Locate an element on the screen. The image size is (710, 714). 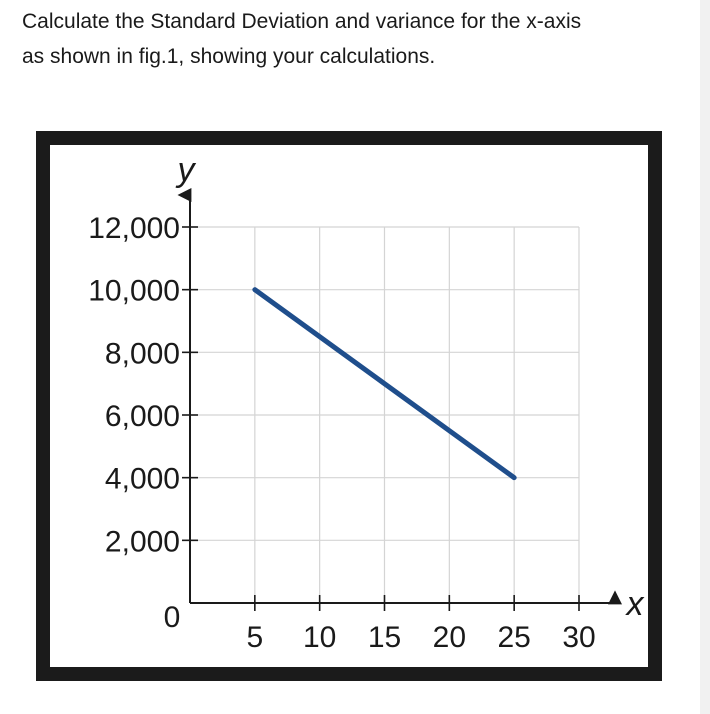
x-axis-label: x is located at coordinates (635, 604).